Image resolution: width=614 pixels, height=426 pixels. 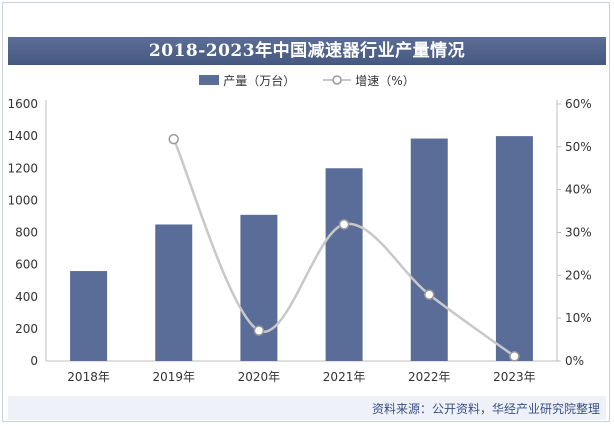 I want to click on chart-title: 2018-2023年中国减速器行业产量情况, so click(x=307, y=51).